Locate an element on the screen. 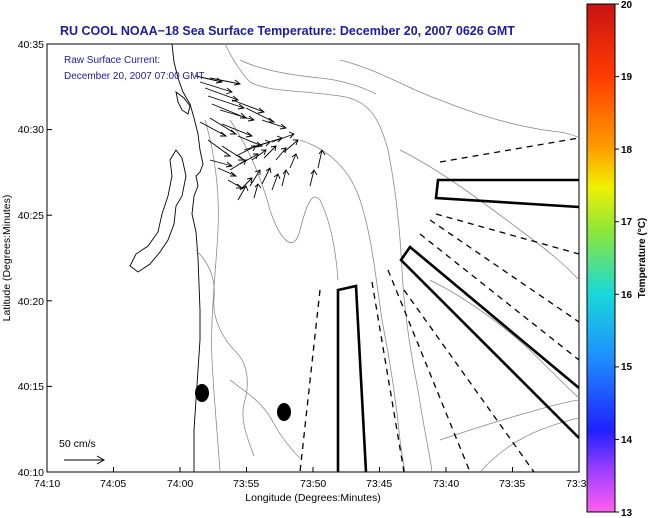 This screenshot has height=518, width=651. x-tick-label: 73:50 is located at coordinates (313, 484).